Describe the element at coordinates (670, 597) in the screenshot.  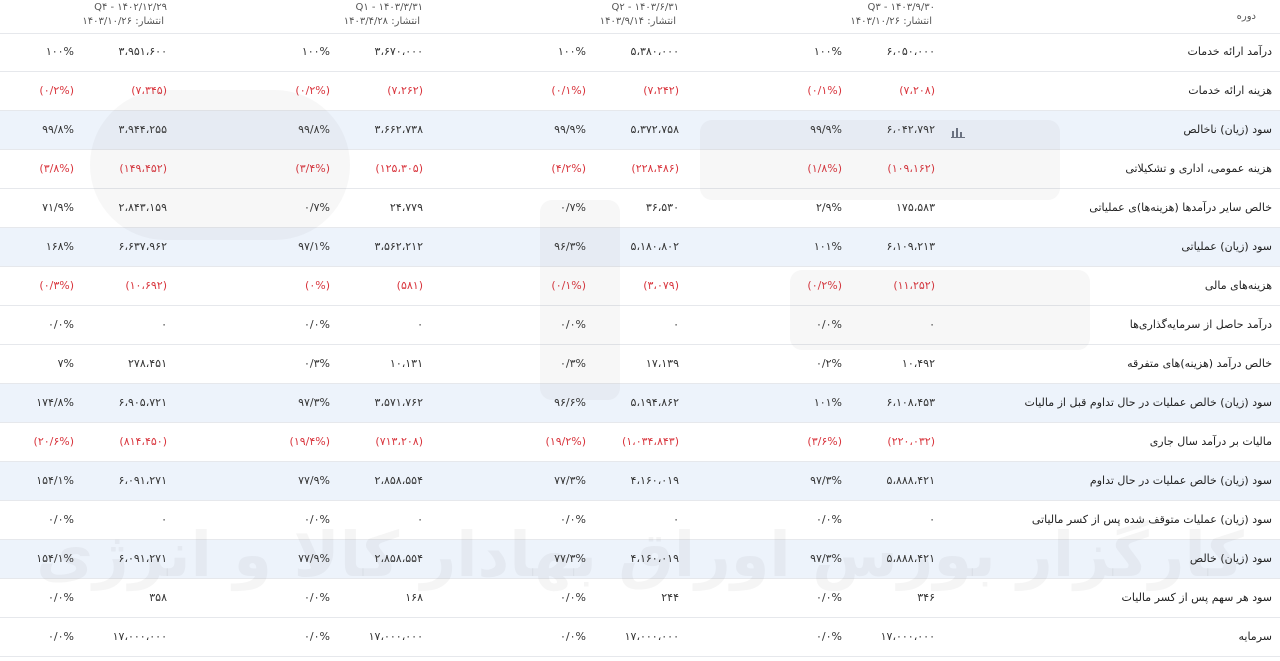
I see `cell-value: ۲۴۴` at that location.